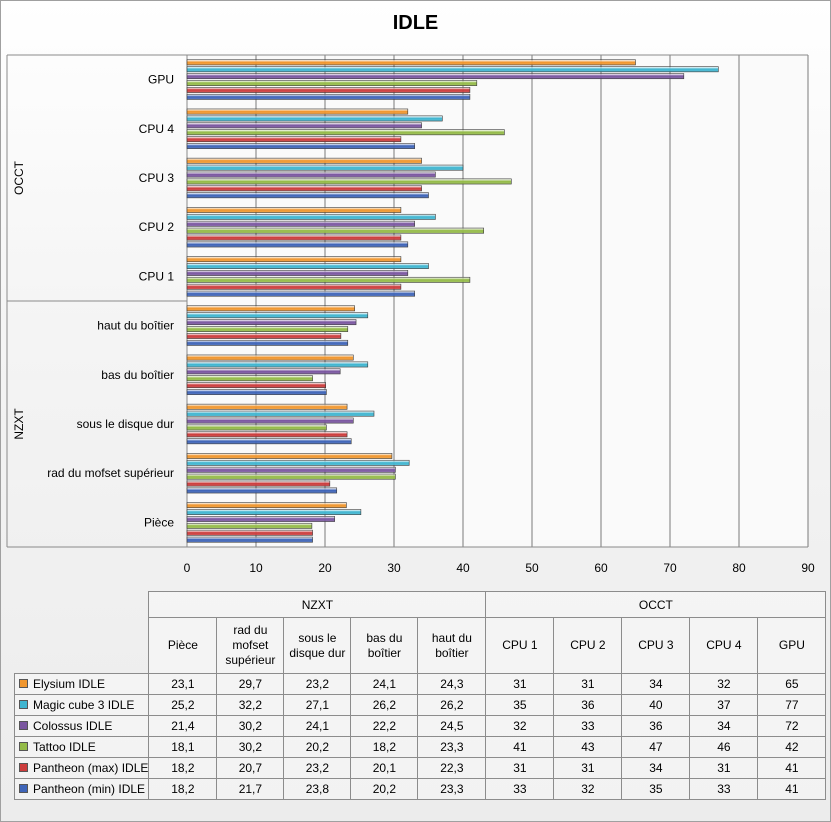  Describe the element at coordinates (137, 375) in the screenshot. I see `category-label-bas-du-boitier: bas du boîtier` at that location.